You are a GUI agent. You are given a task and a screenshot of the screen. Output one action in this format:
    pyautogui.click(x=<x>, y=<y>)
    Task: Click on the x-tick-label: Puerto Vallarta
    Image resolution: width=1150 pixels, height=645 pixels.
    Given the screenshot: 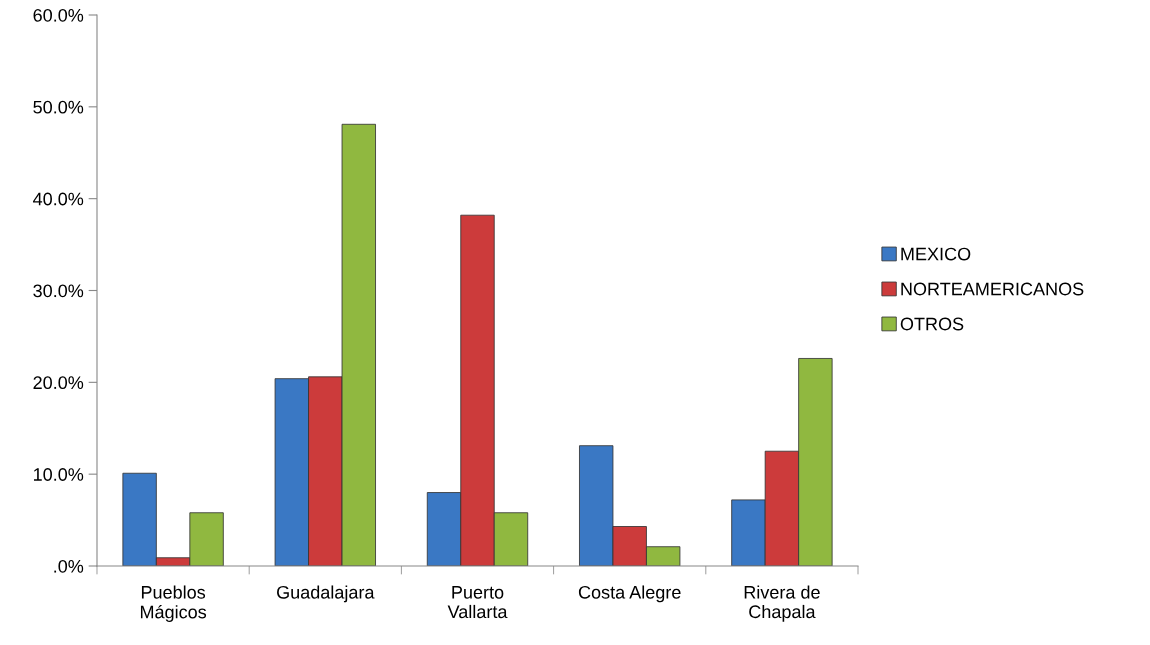 What is the action you would take?
    pyautogui.click(x=477, y=602)
    